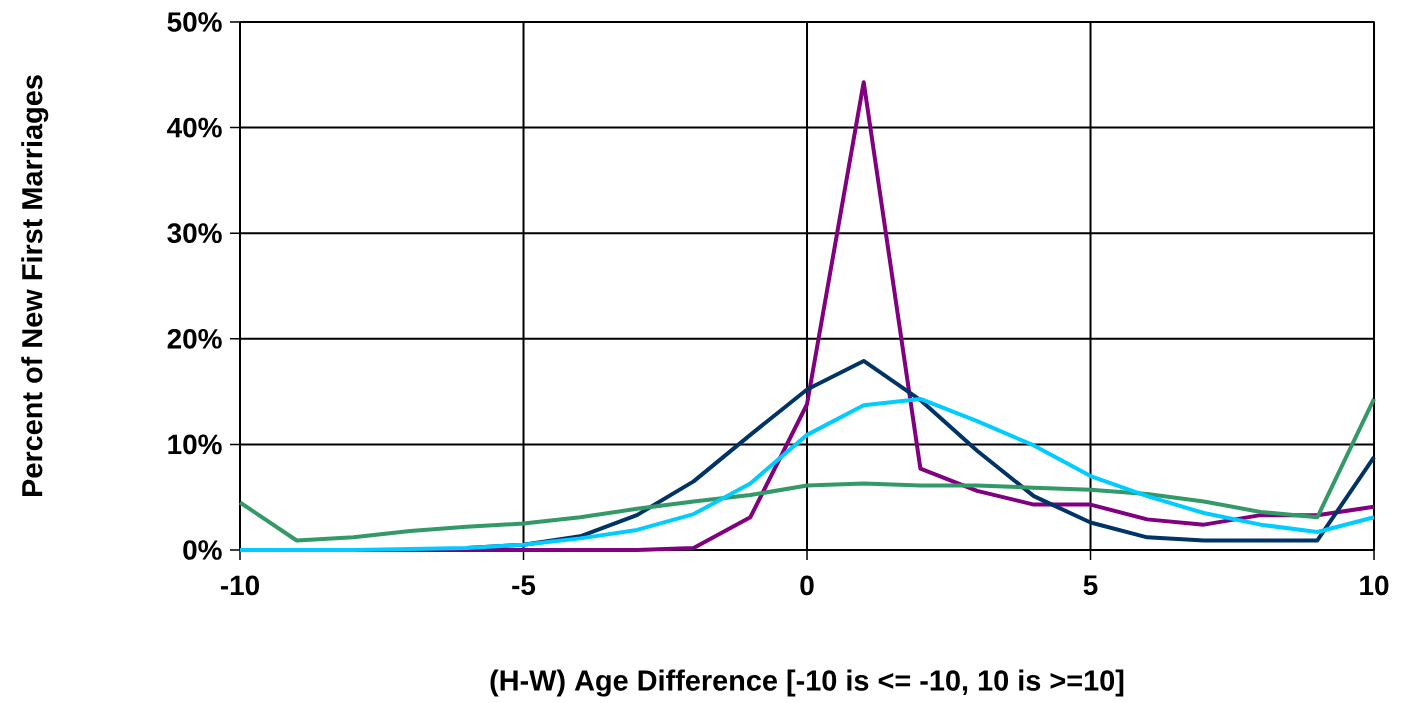 Image resolution: width=1410 pixels, height=703 pixels. Describe the element at coordinates (194, 338) in the screenshot. I see `y-tick-label: 20%` at that location.